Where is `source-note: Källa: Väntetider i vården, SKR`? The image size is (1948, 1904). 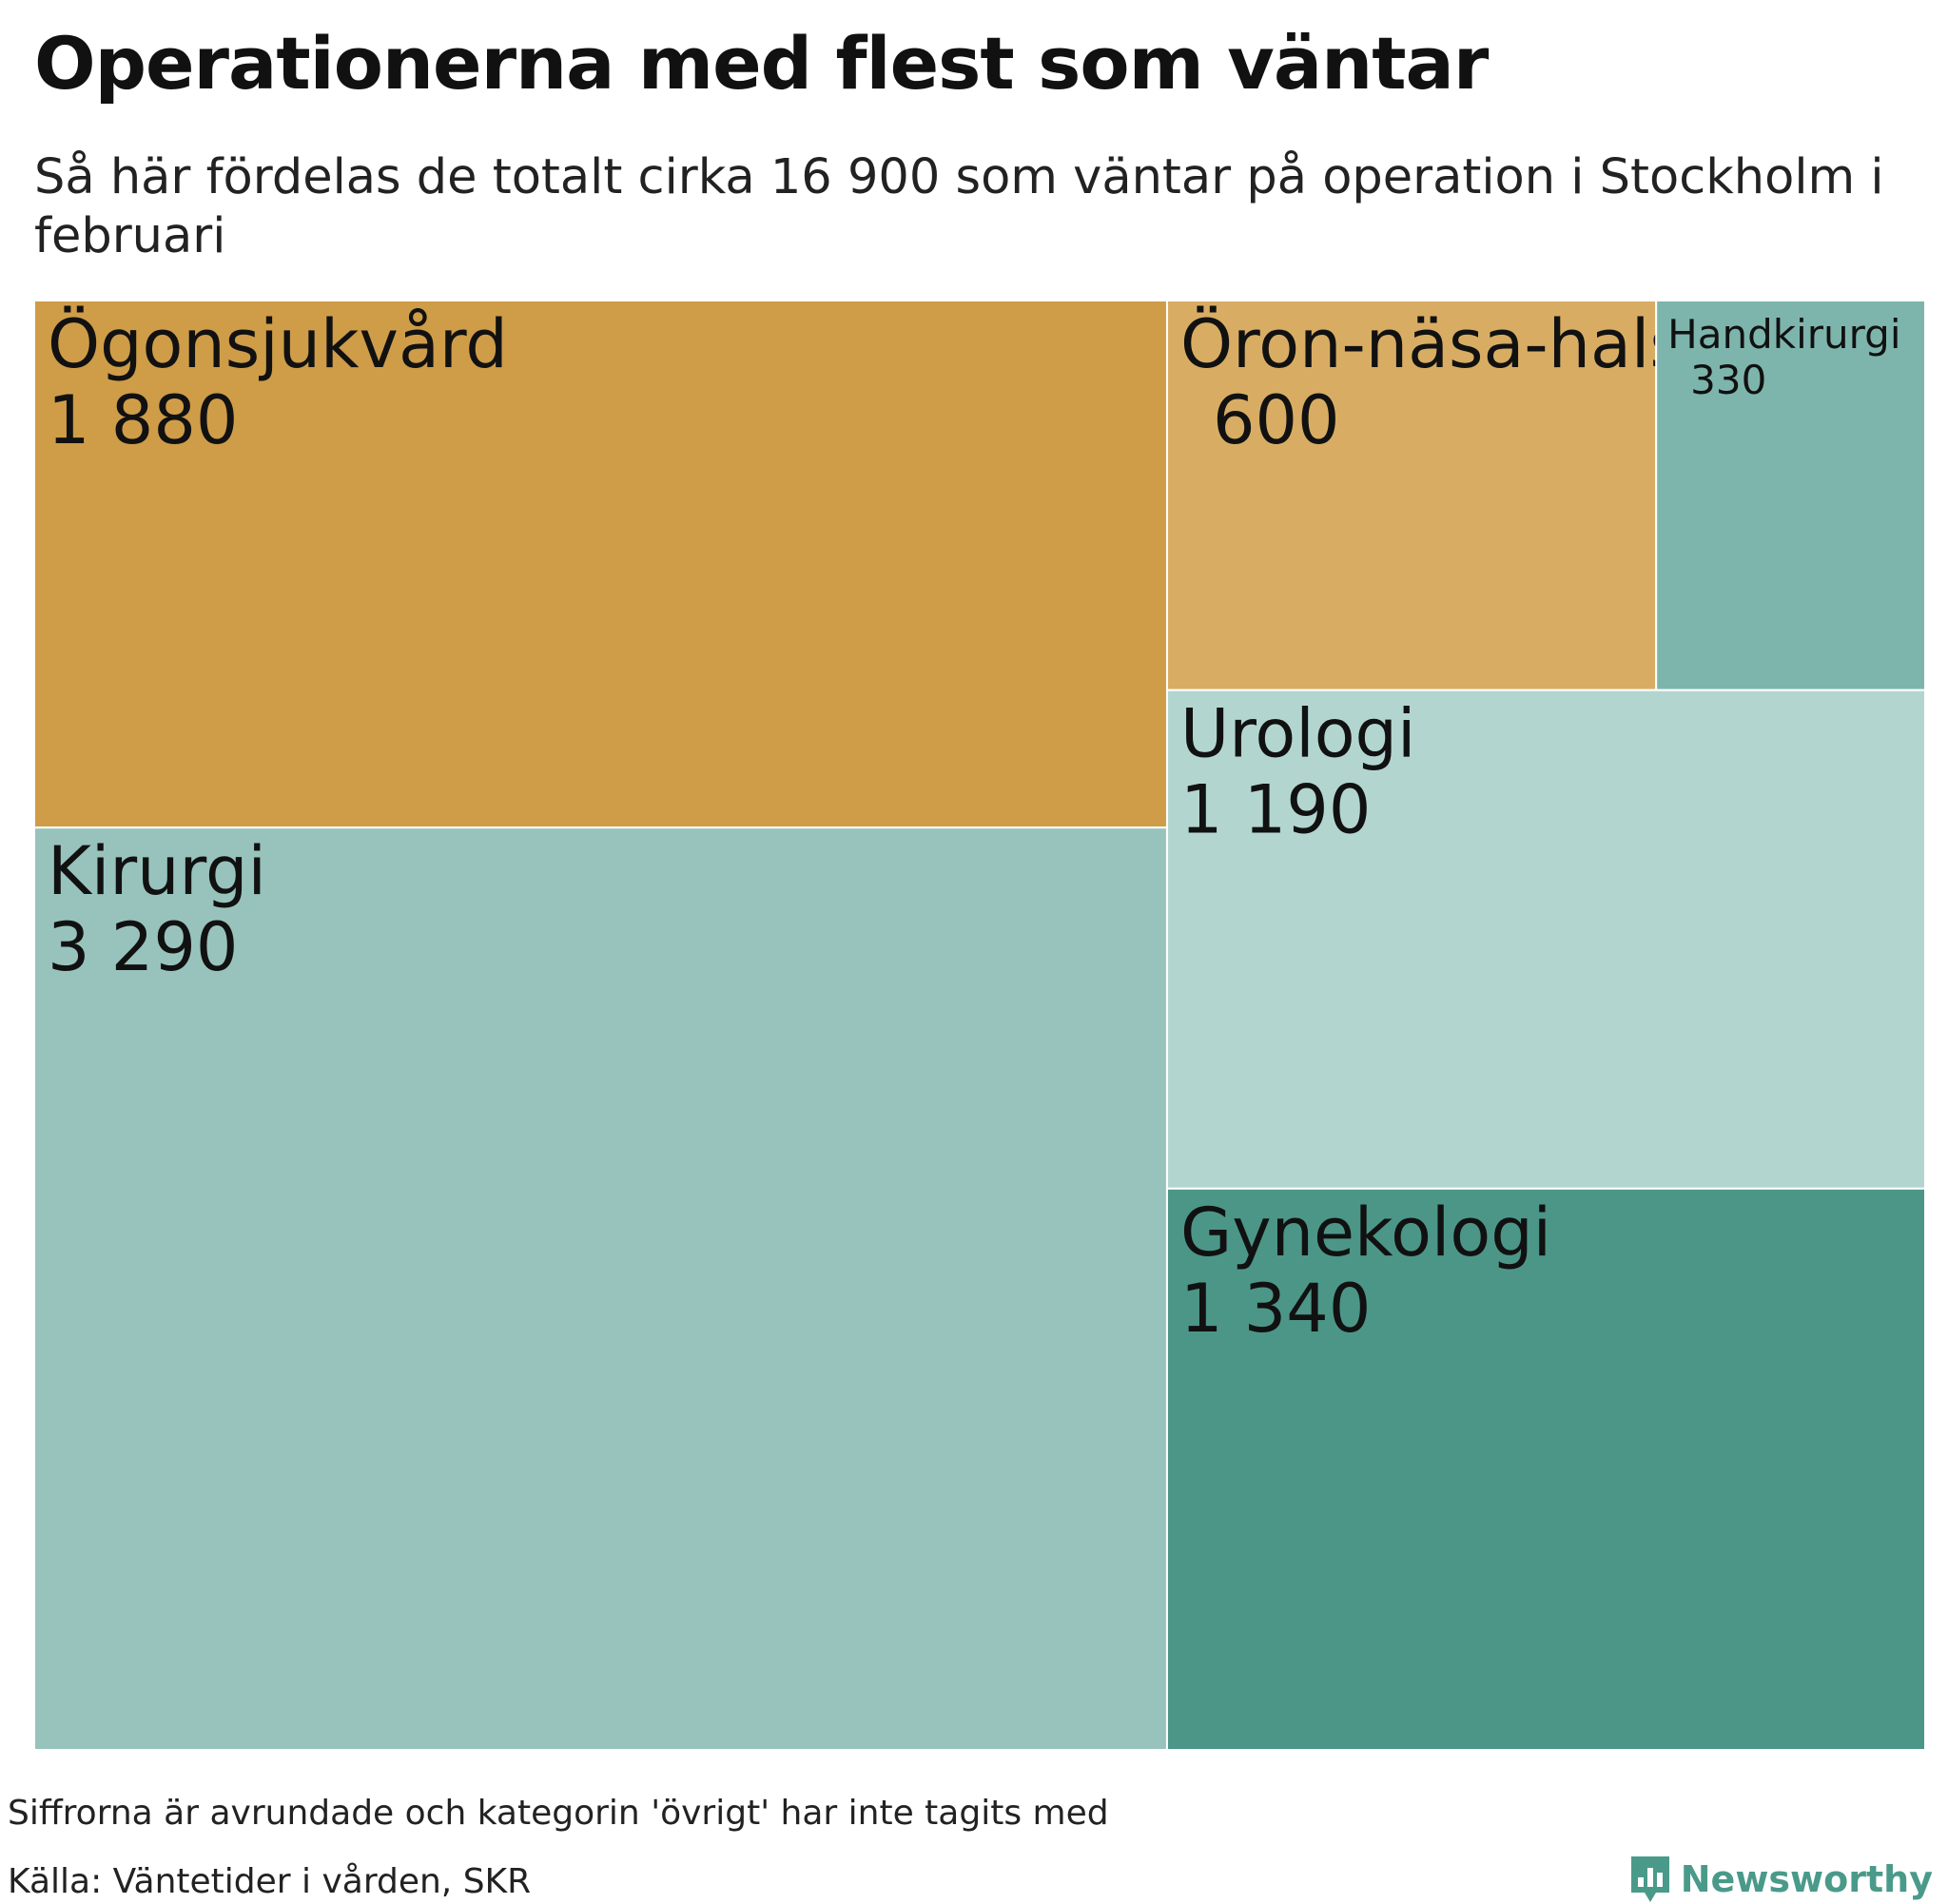
source-note: Källa: Väntetider i vården, SKR is located at coordinates (270, 1881).